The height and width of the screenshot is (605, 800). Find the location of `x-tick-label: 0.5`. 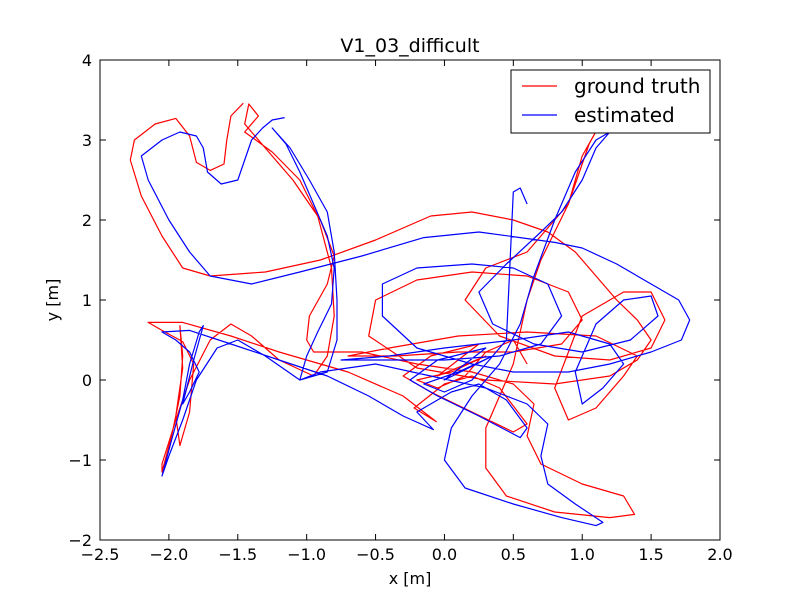

x-tick-label: 0.5 is located at coordinates (513, 554).